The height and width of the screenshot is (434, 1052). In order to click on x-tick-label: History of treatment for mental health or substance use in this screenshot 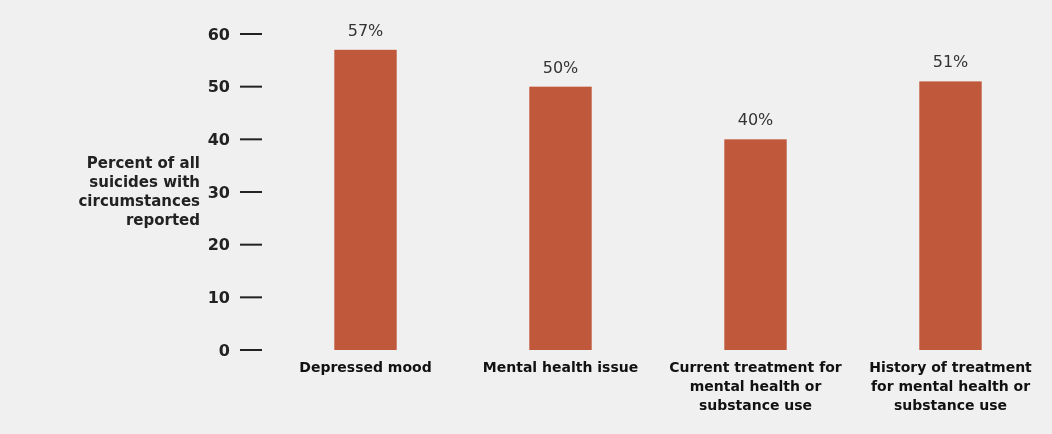, I will do `click(951, 386)`.